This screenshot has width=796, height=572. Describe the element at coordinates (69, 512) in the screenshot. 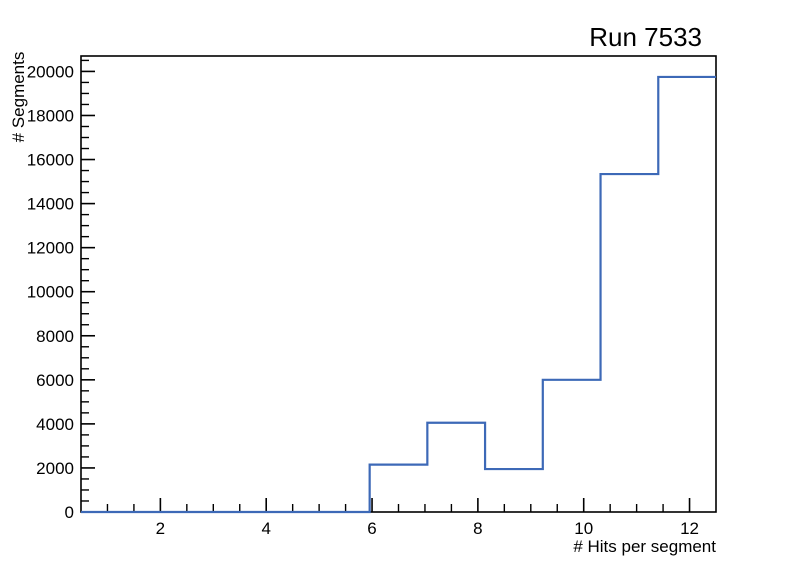

I see `y-tick-label: 0` at that location.